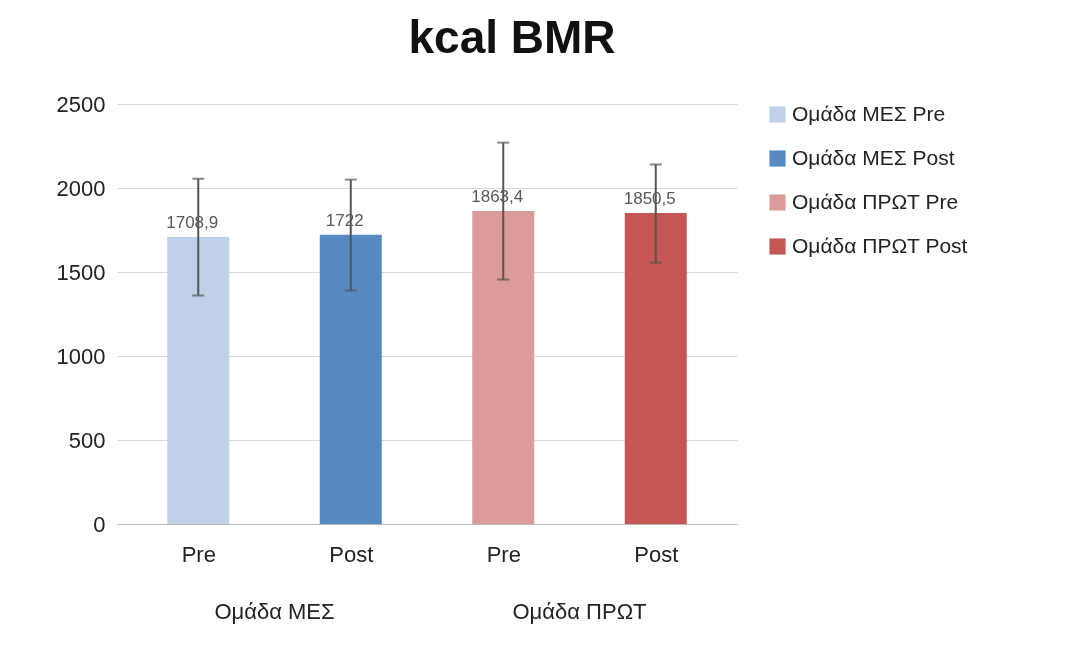 The width and height of the screenshot is (1088, 669). I want to click on y-tick-label: 1500, so click(81, 272).